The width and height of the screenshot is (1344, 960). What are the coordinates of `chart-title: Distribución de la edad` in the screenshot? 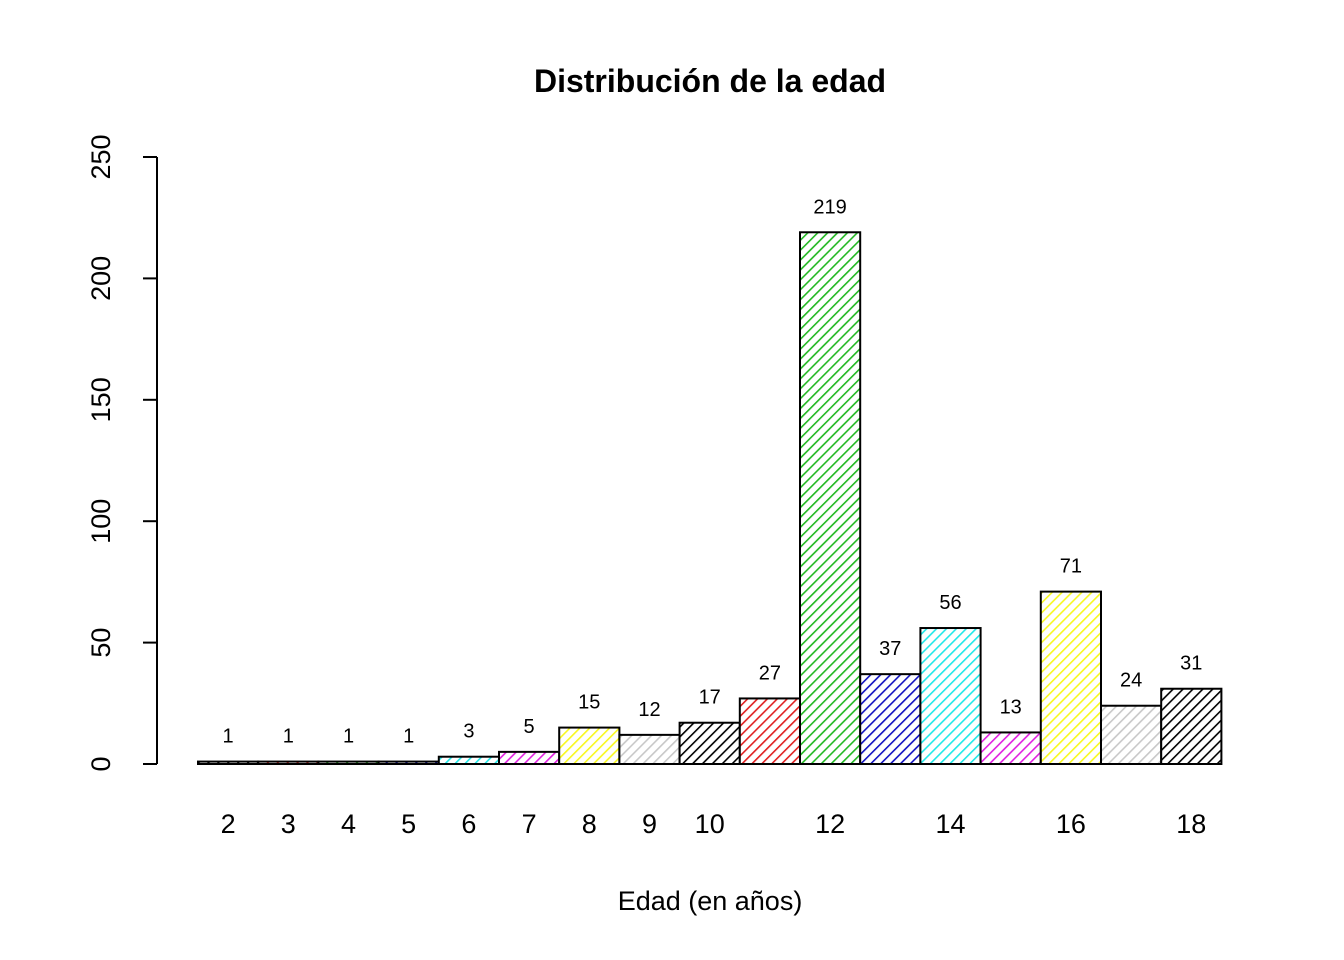 It's located at (710, 81).